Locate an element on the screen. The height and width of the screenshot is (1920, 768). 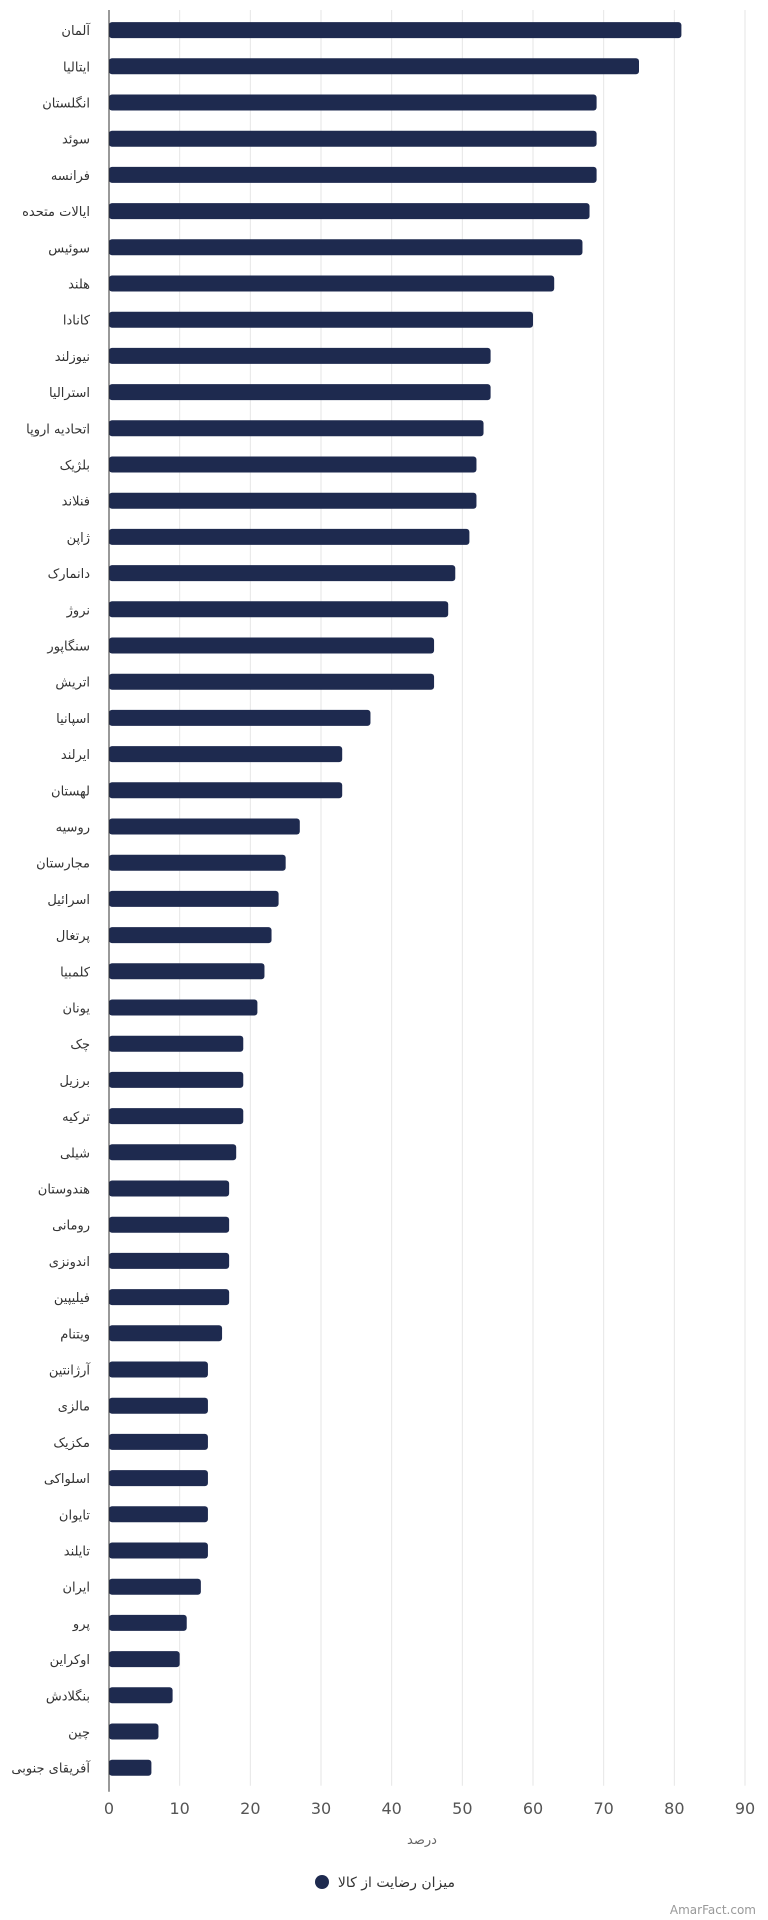
category-label: آلمان is located at coordinates (76, 30).